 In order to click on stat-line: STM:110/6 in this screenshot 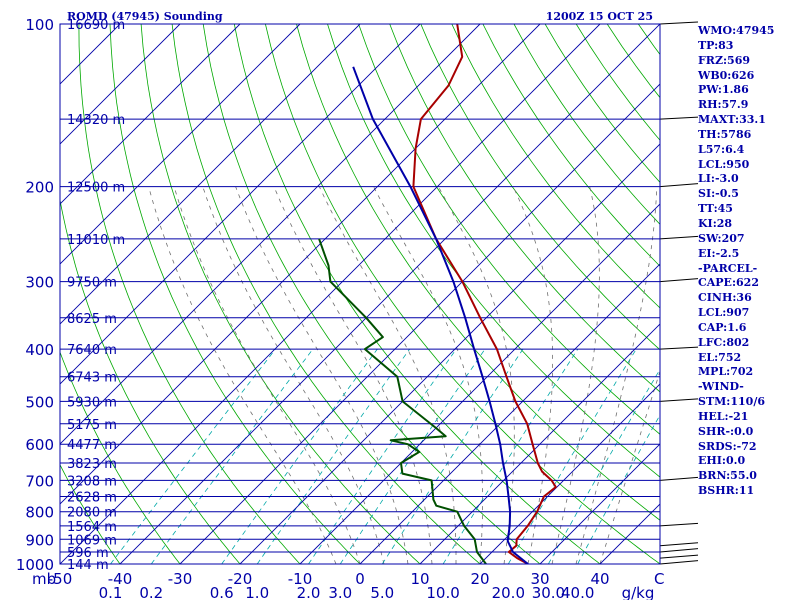, I will do `click(731, 402)`.